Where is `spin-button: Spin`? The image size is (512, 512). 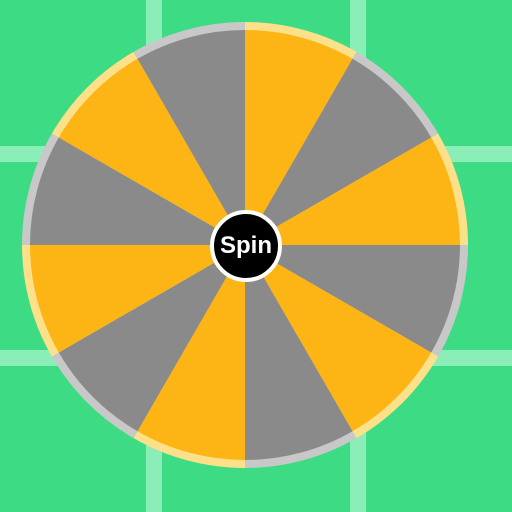 spin-button: Spin is located at coordinates (246, 246).